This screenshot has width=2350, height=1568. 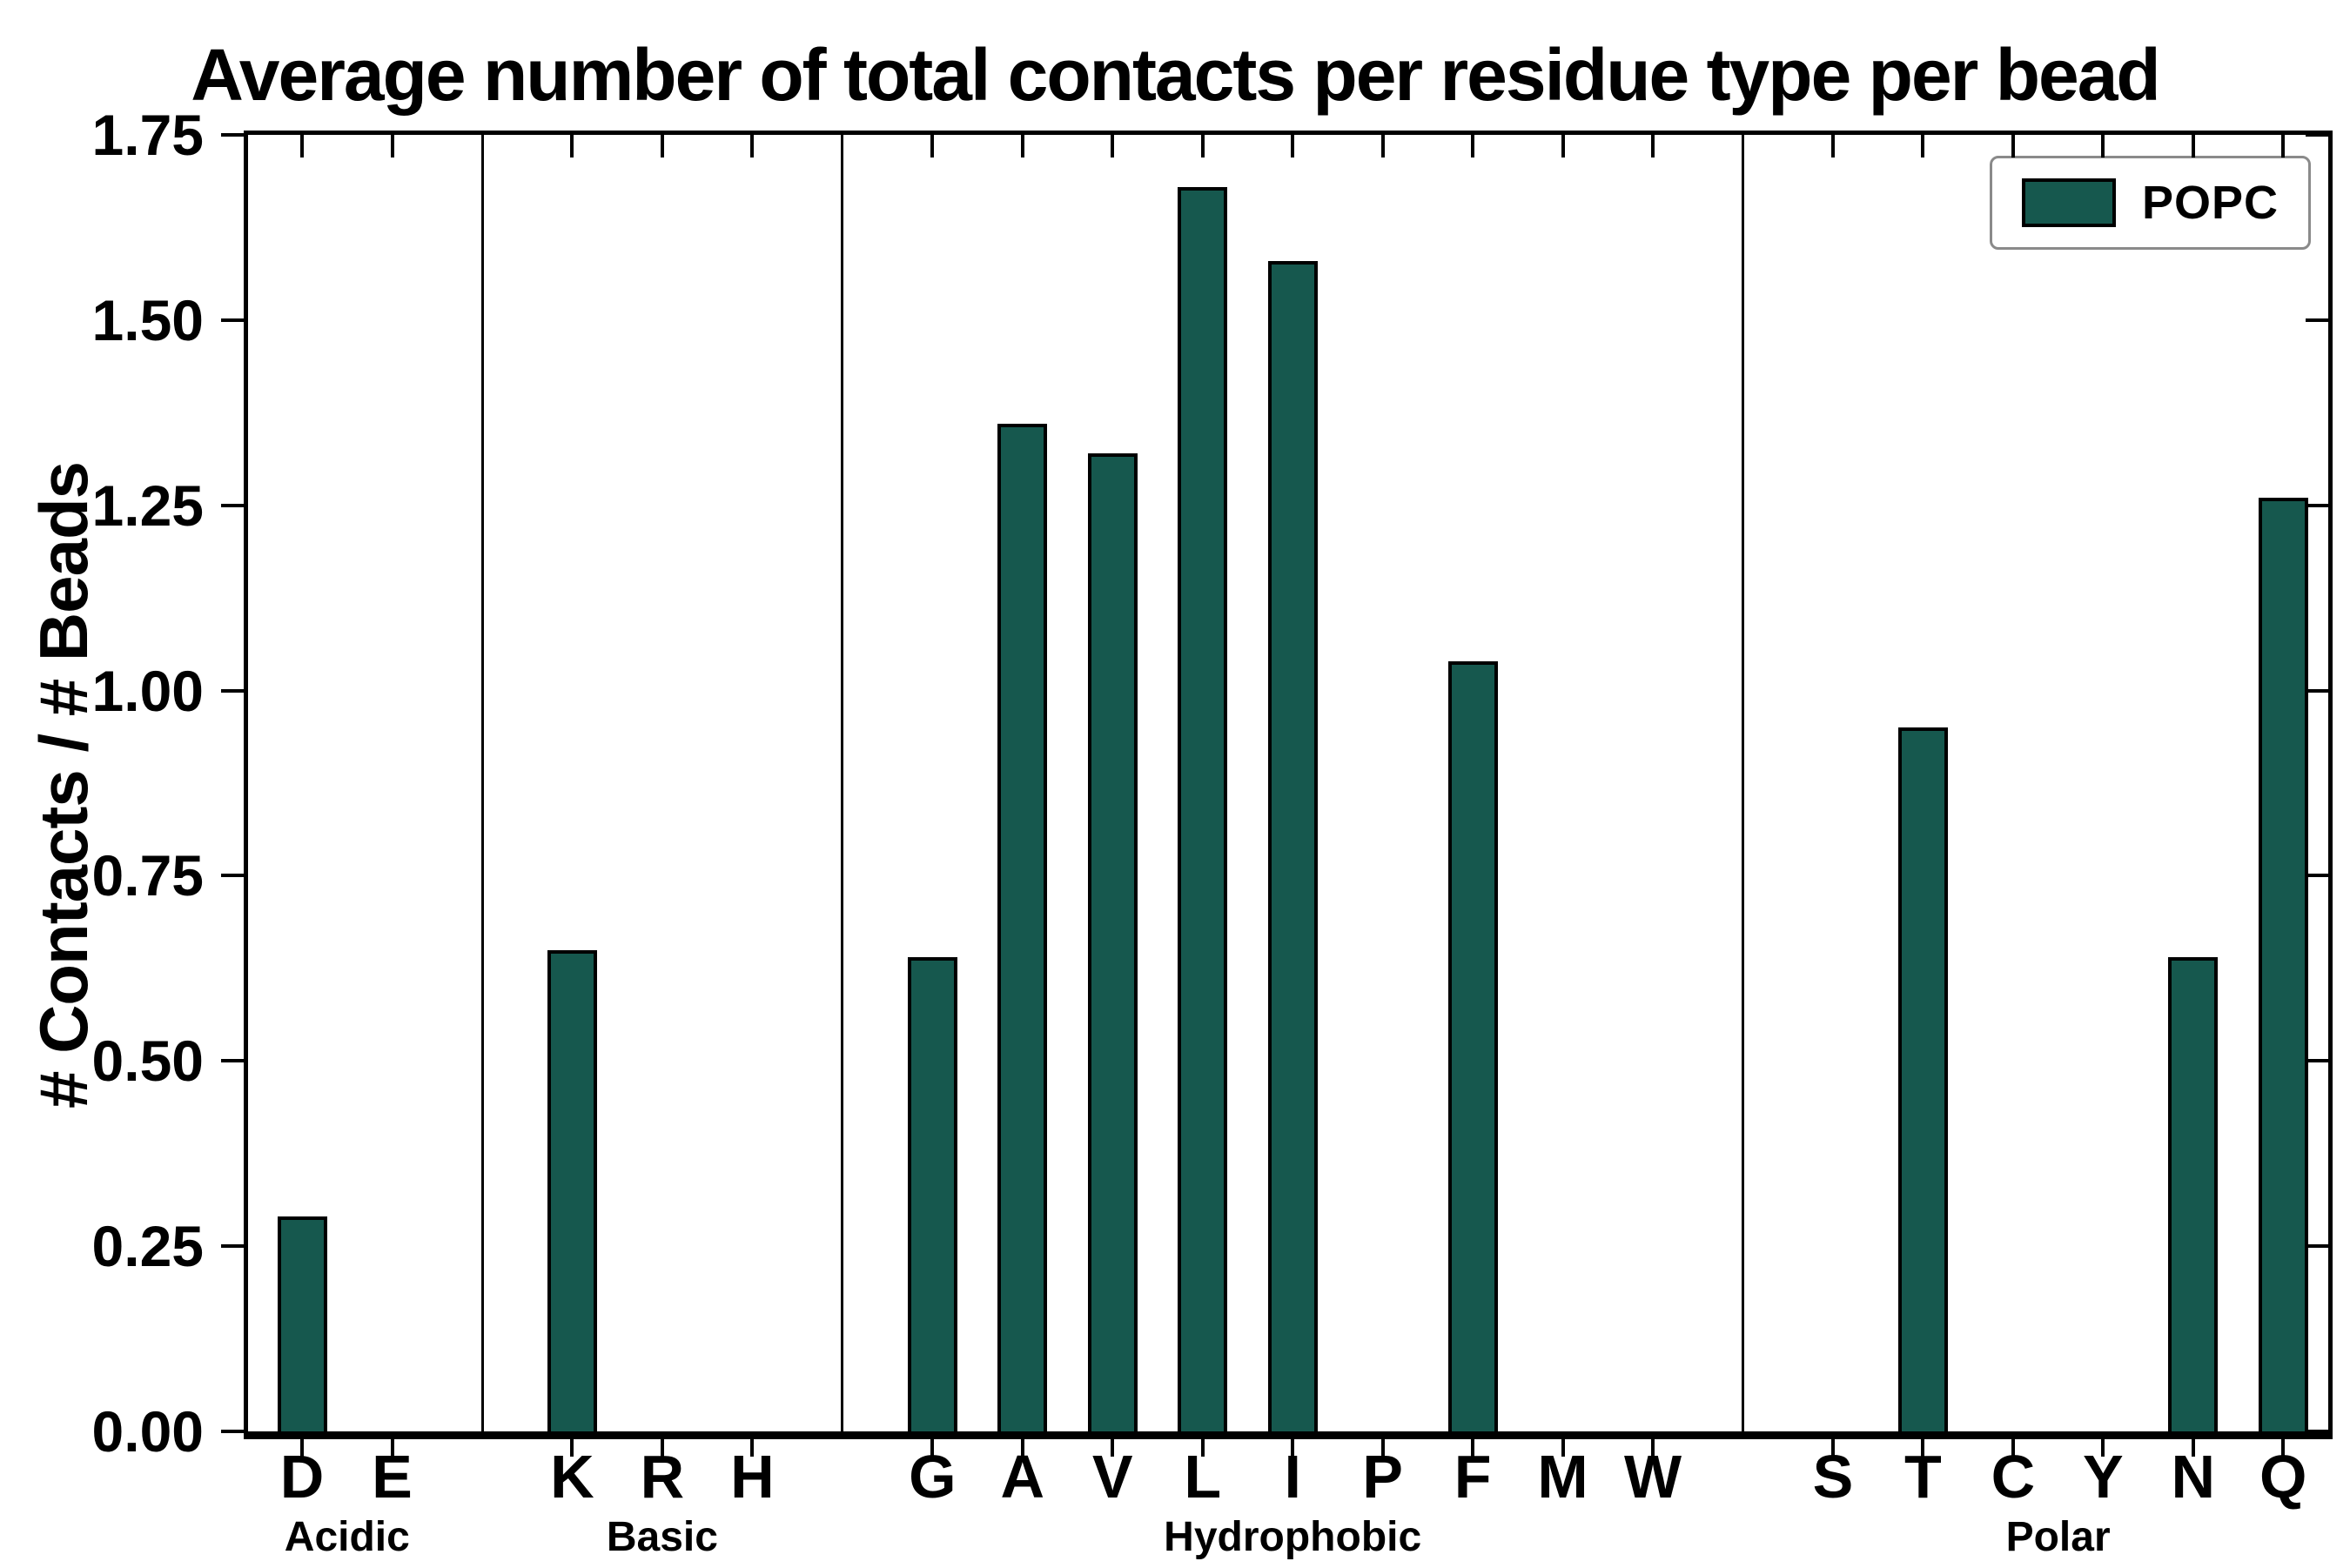 I want to click on x-tick-label: E, so click(x=392, y=1477).